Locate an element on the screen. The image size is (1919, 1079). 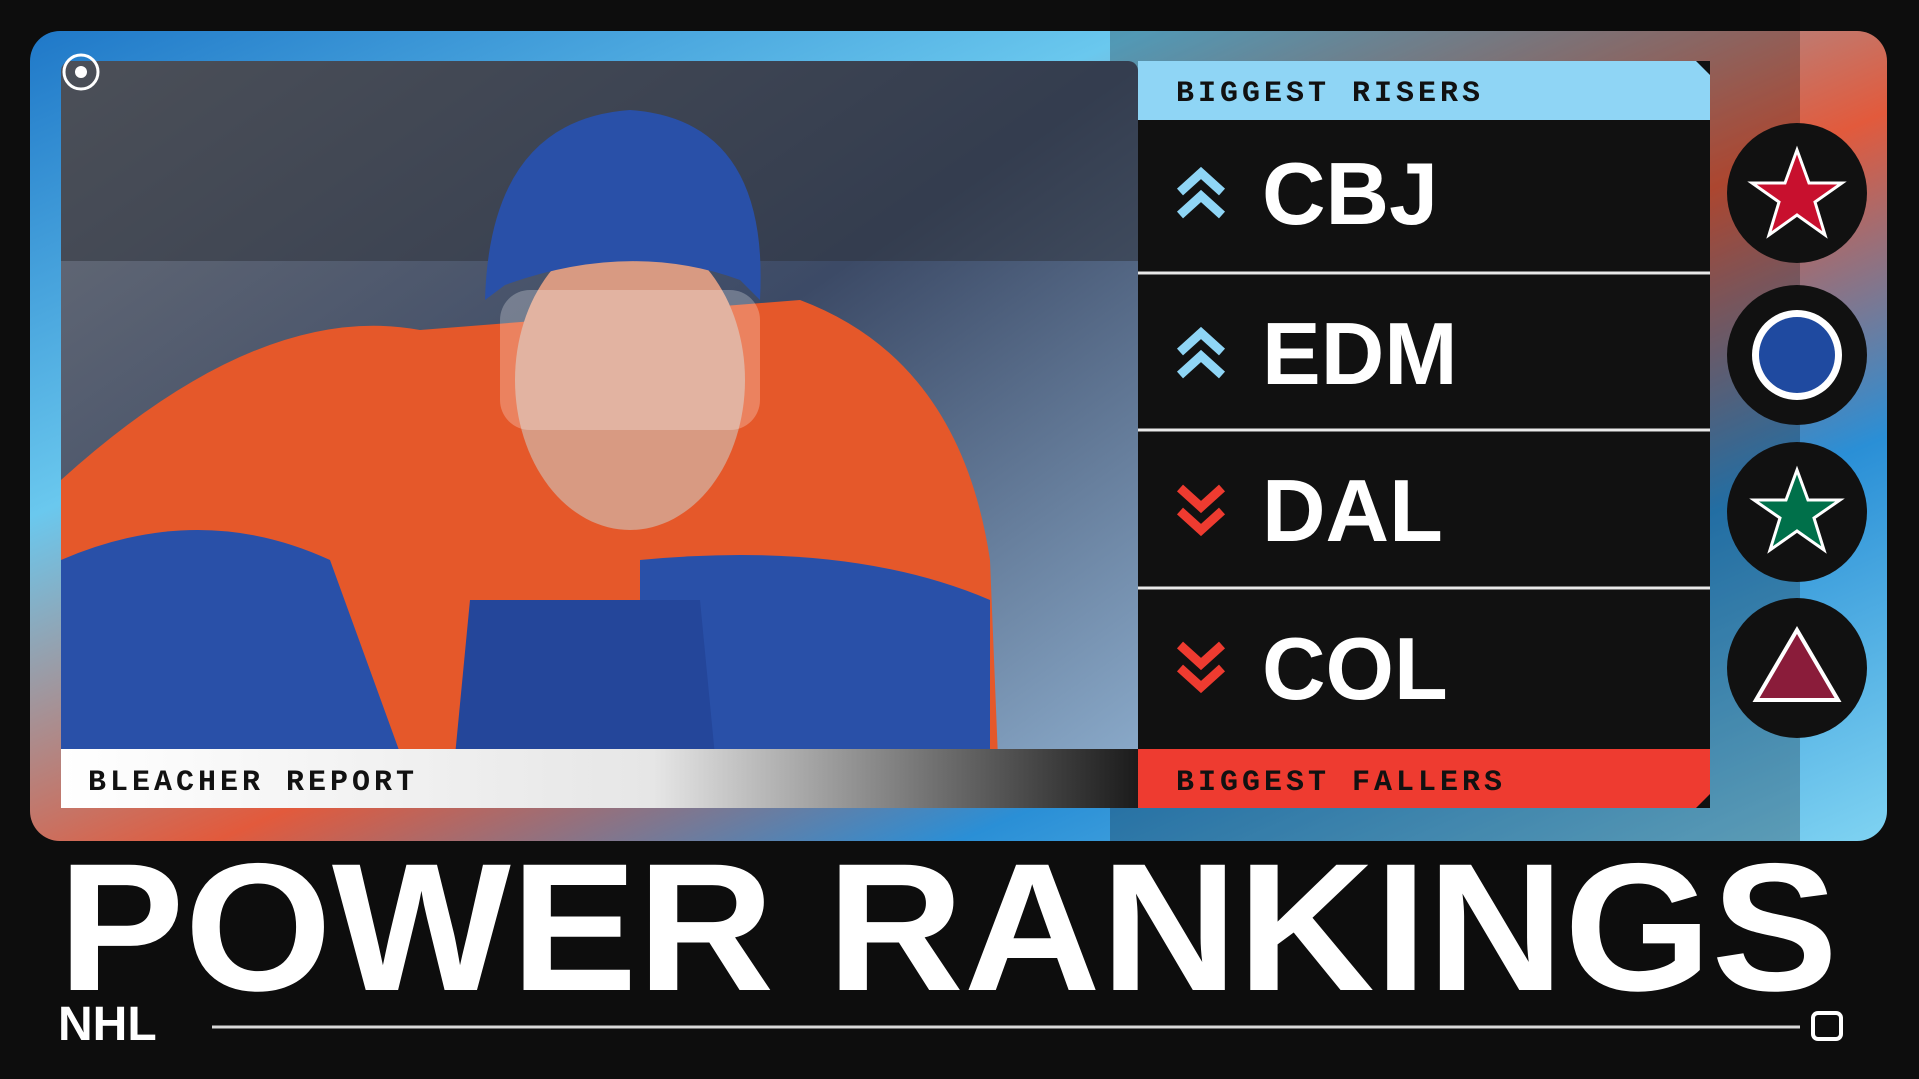
league-label: NHL is located at coordinates (107, 1024).